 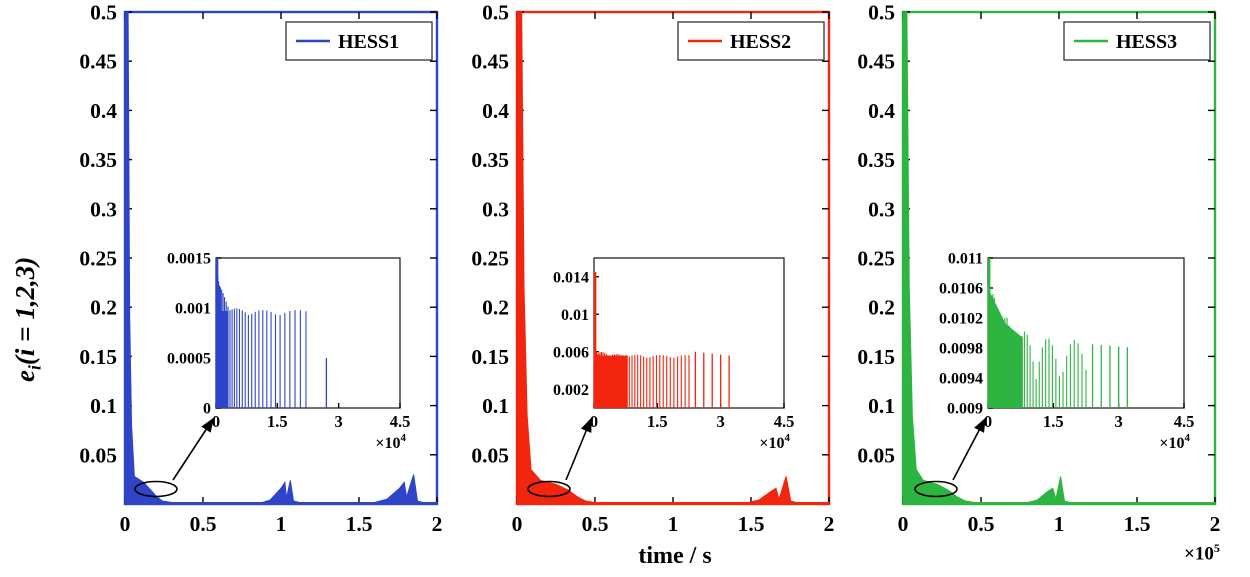 I want to click on x-axis-label: time / s, so click(x=675, y=556).